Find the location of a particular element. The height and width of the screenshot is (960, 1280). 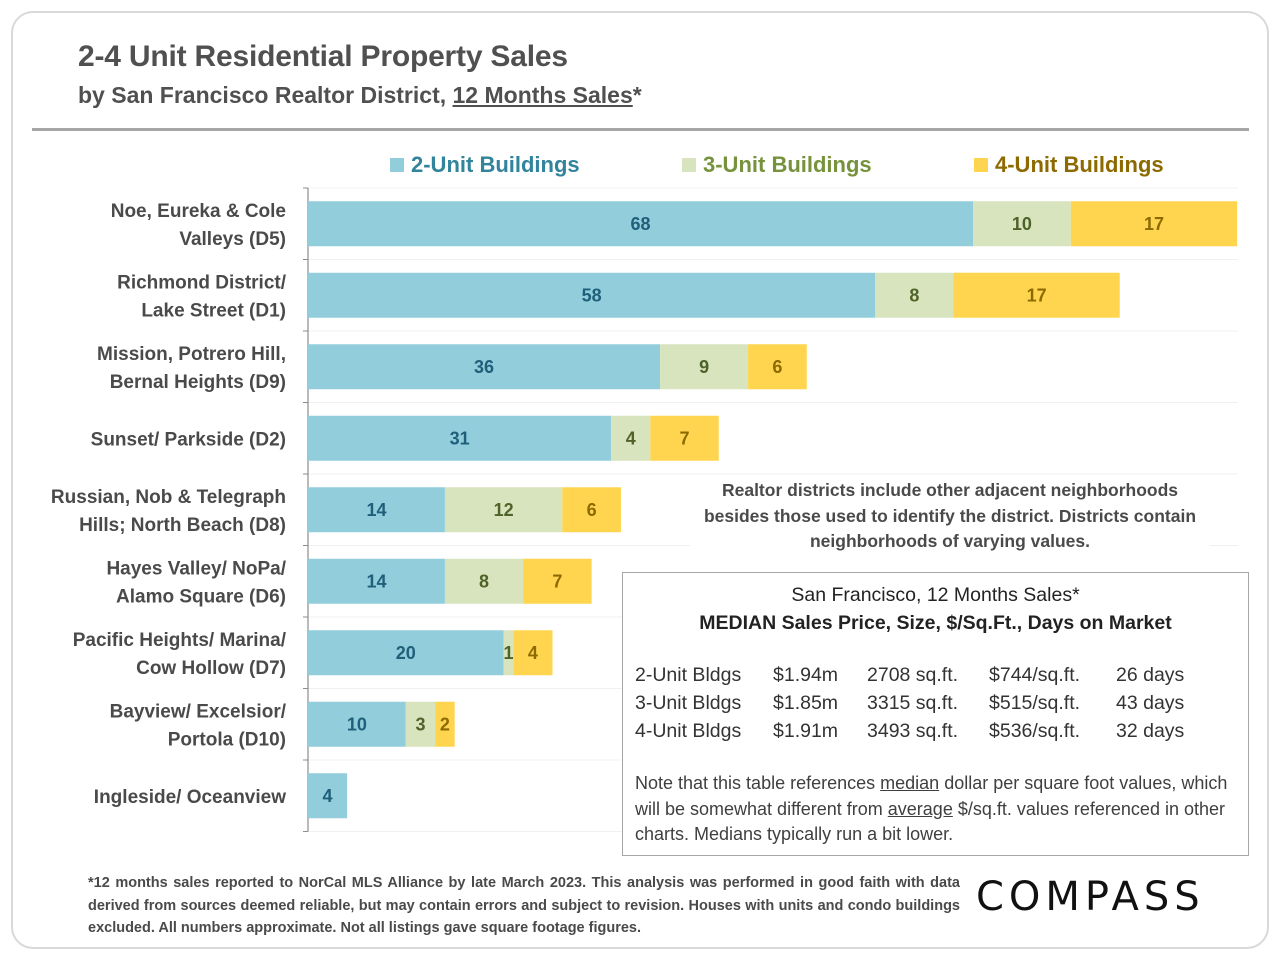

stats-type: 3-Unit Bldgs is located at coordinates (688, 703).